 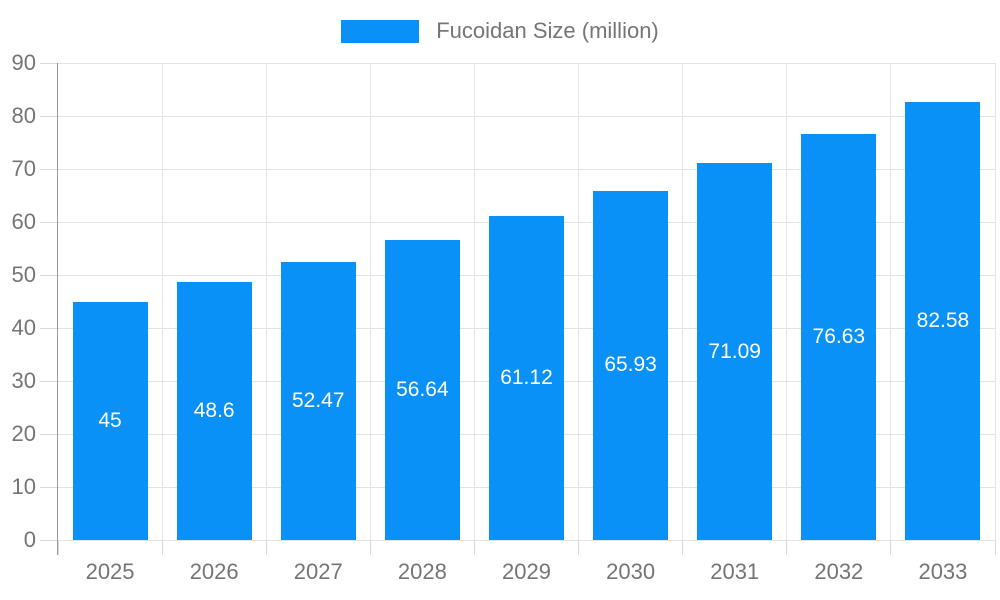 What do you see at coordinates (23, 221) in the screenshot?
I see `y-axis-label: 60` at bounding box center [23, 221].